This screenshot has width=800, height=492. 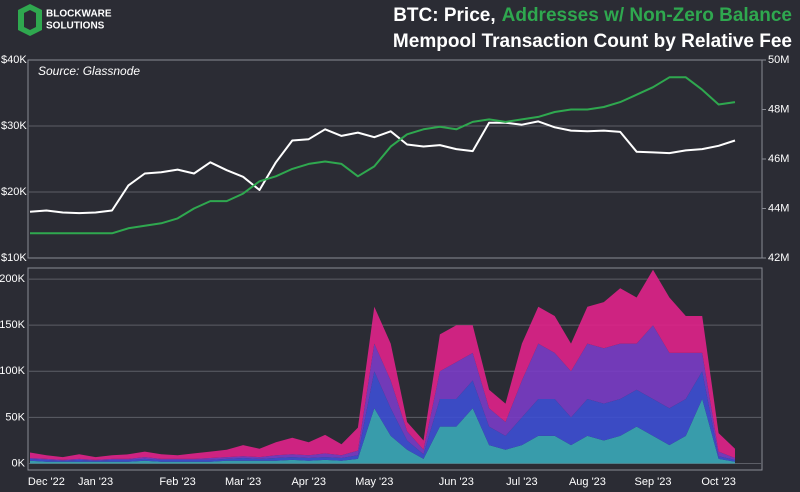 I want to click on y-tick-label: 150K, so click(x=13, y=325).